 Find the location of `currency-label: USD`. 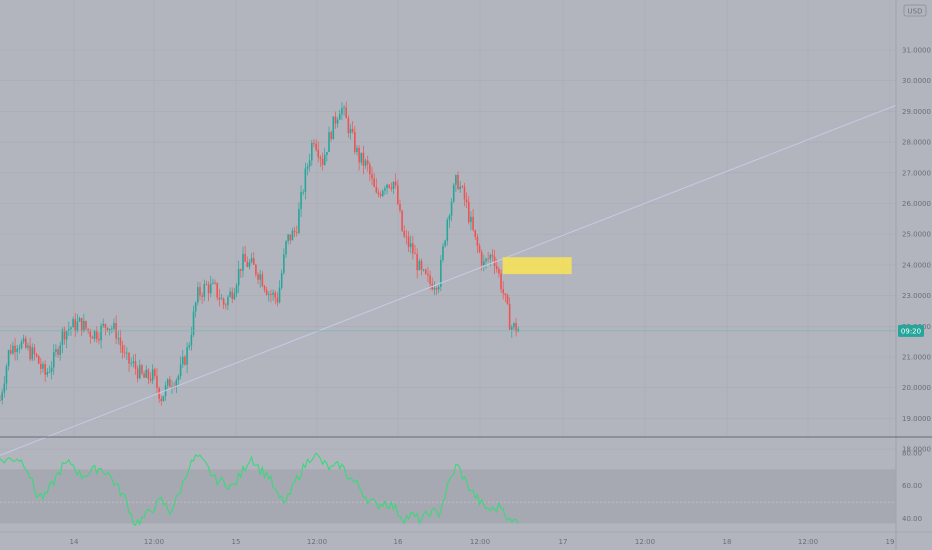

currency-label: USD is located at coordinates (915, 10).